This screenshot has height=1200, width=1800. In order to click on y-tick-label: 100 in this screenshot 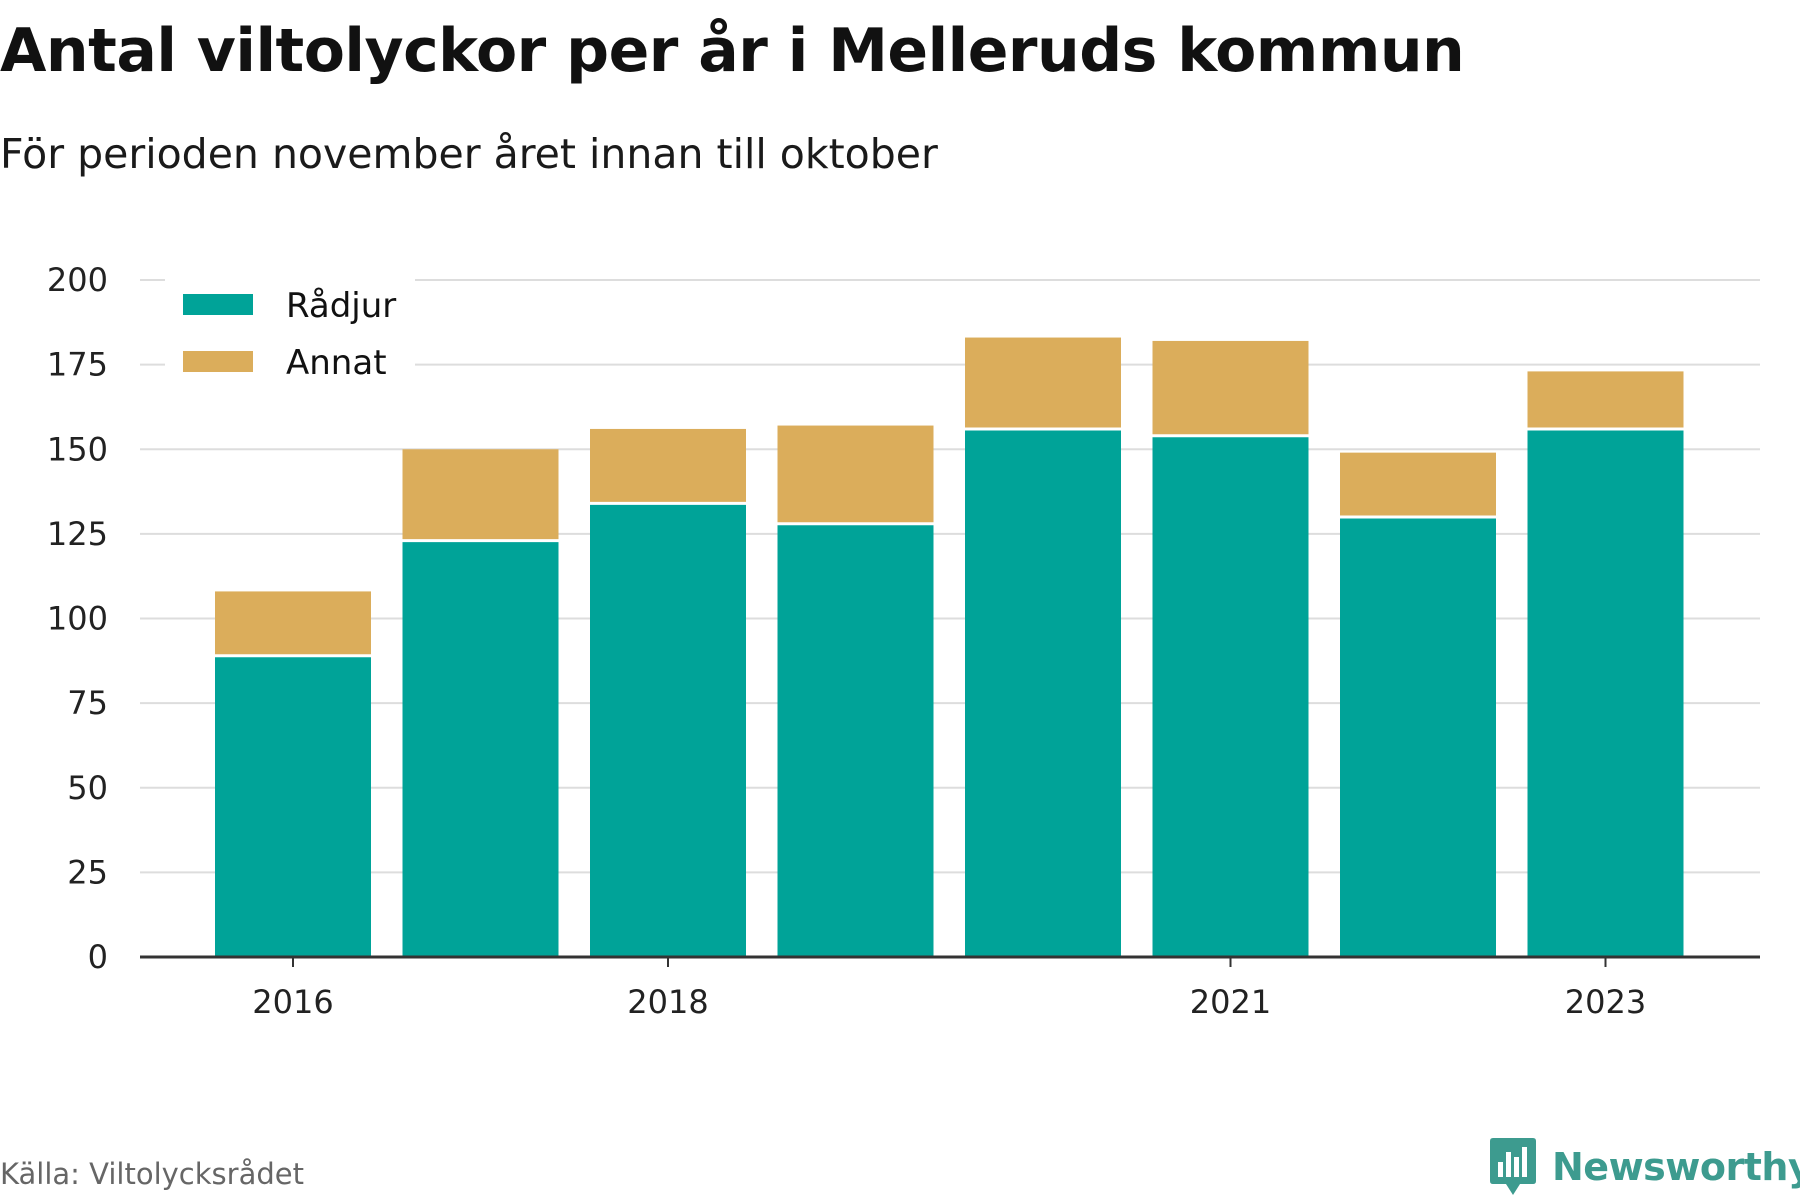, I will do `click(77, 619)`.